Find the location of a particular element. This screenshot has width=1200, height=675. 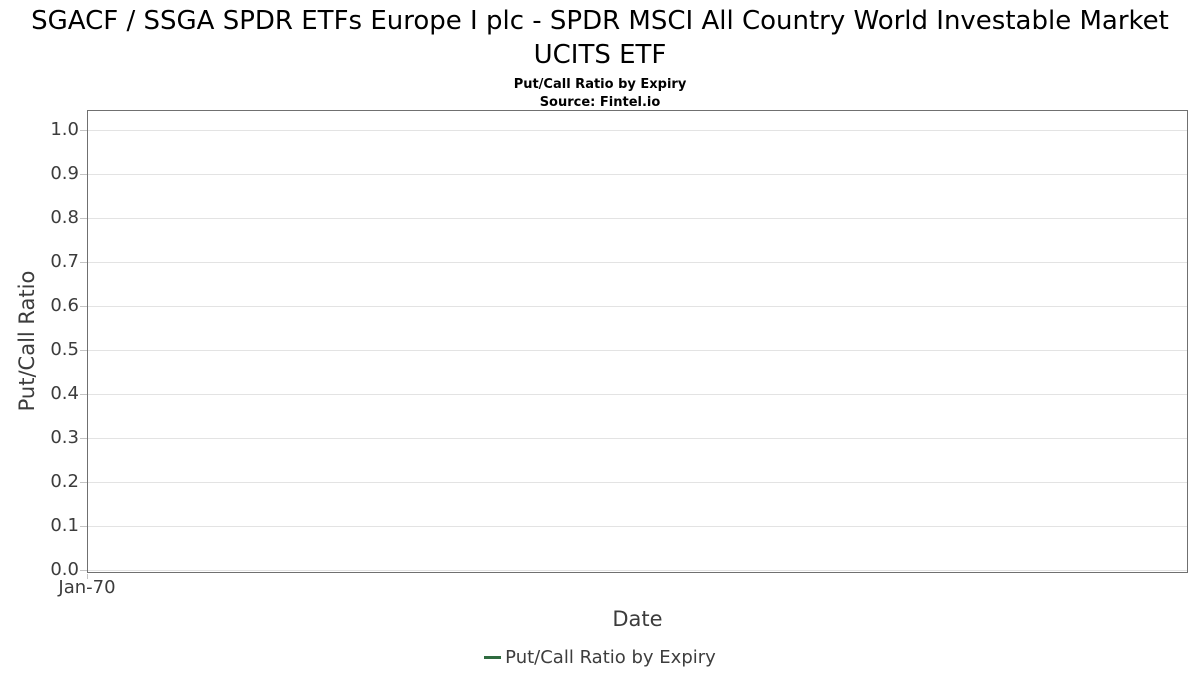

y-tick-label: 1.0 is located at coordinates (64, 129).